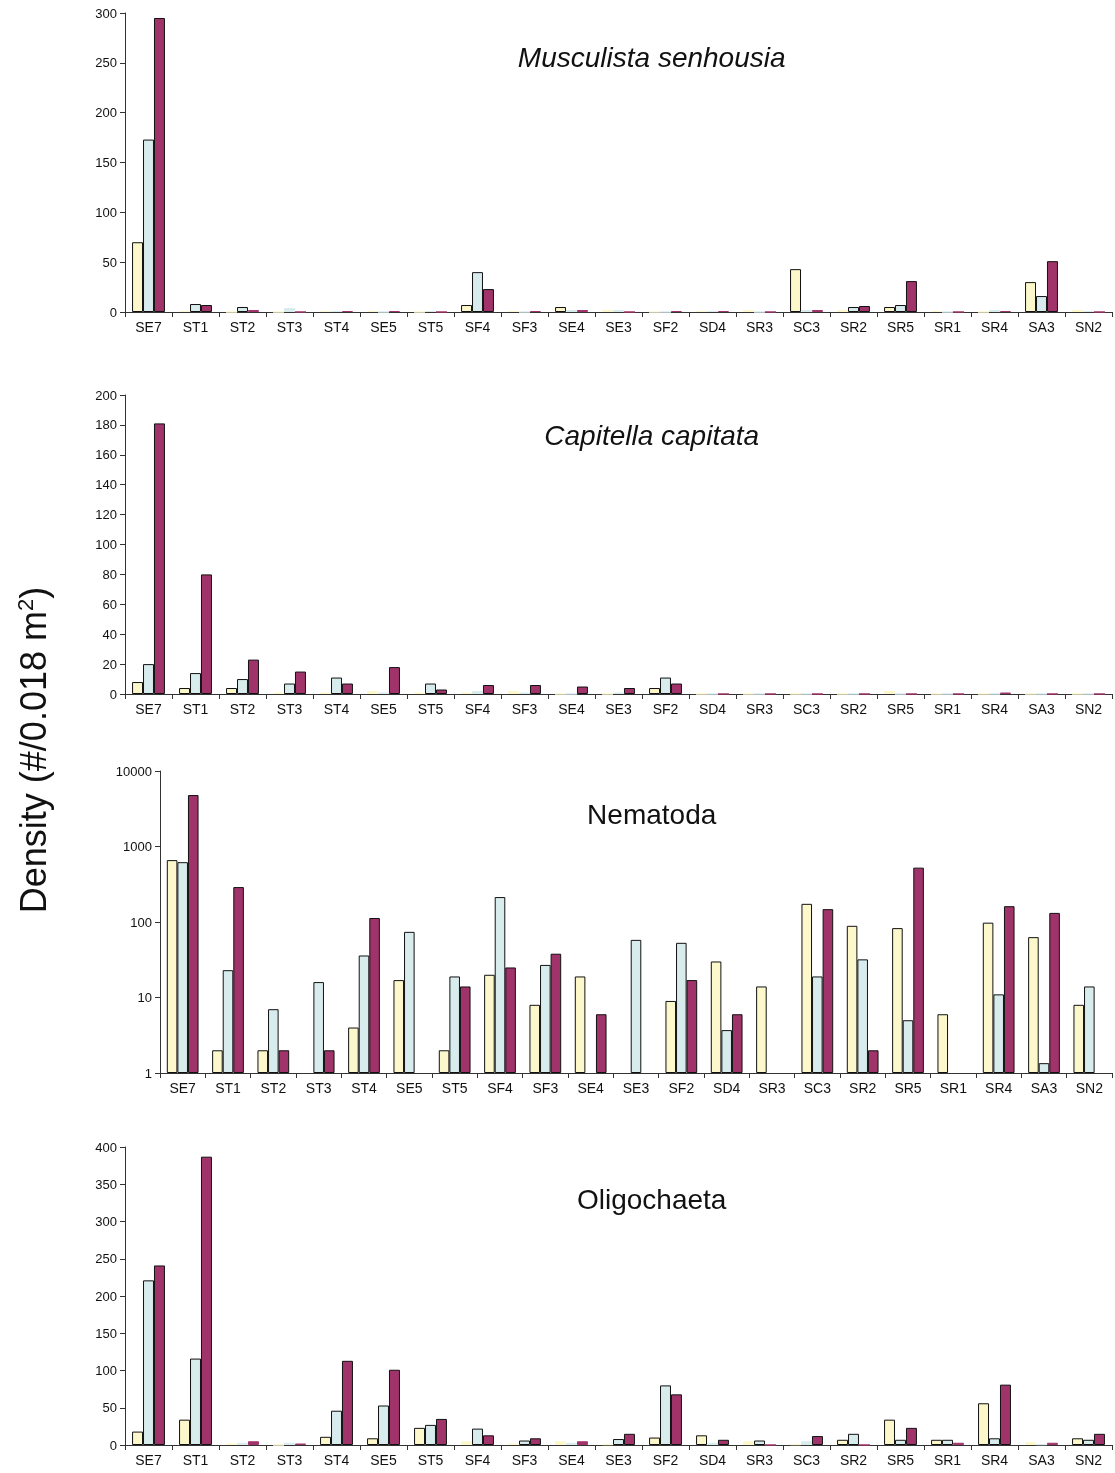 The width and height of the screenshot is (1115, 1473). What do you see at coordinates (137, 846) in the screenshot?
I see `y-tick-label: 1000` at bounding box center [137, 846].